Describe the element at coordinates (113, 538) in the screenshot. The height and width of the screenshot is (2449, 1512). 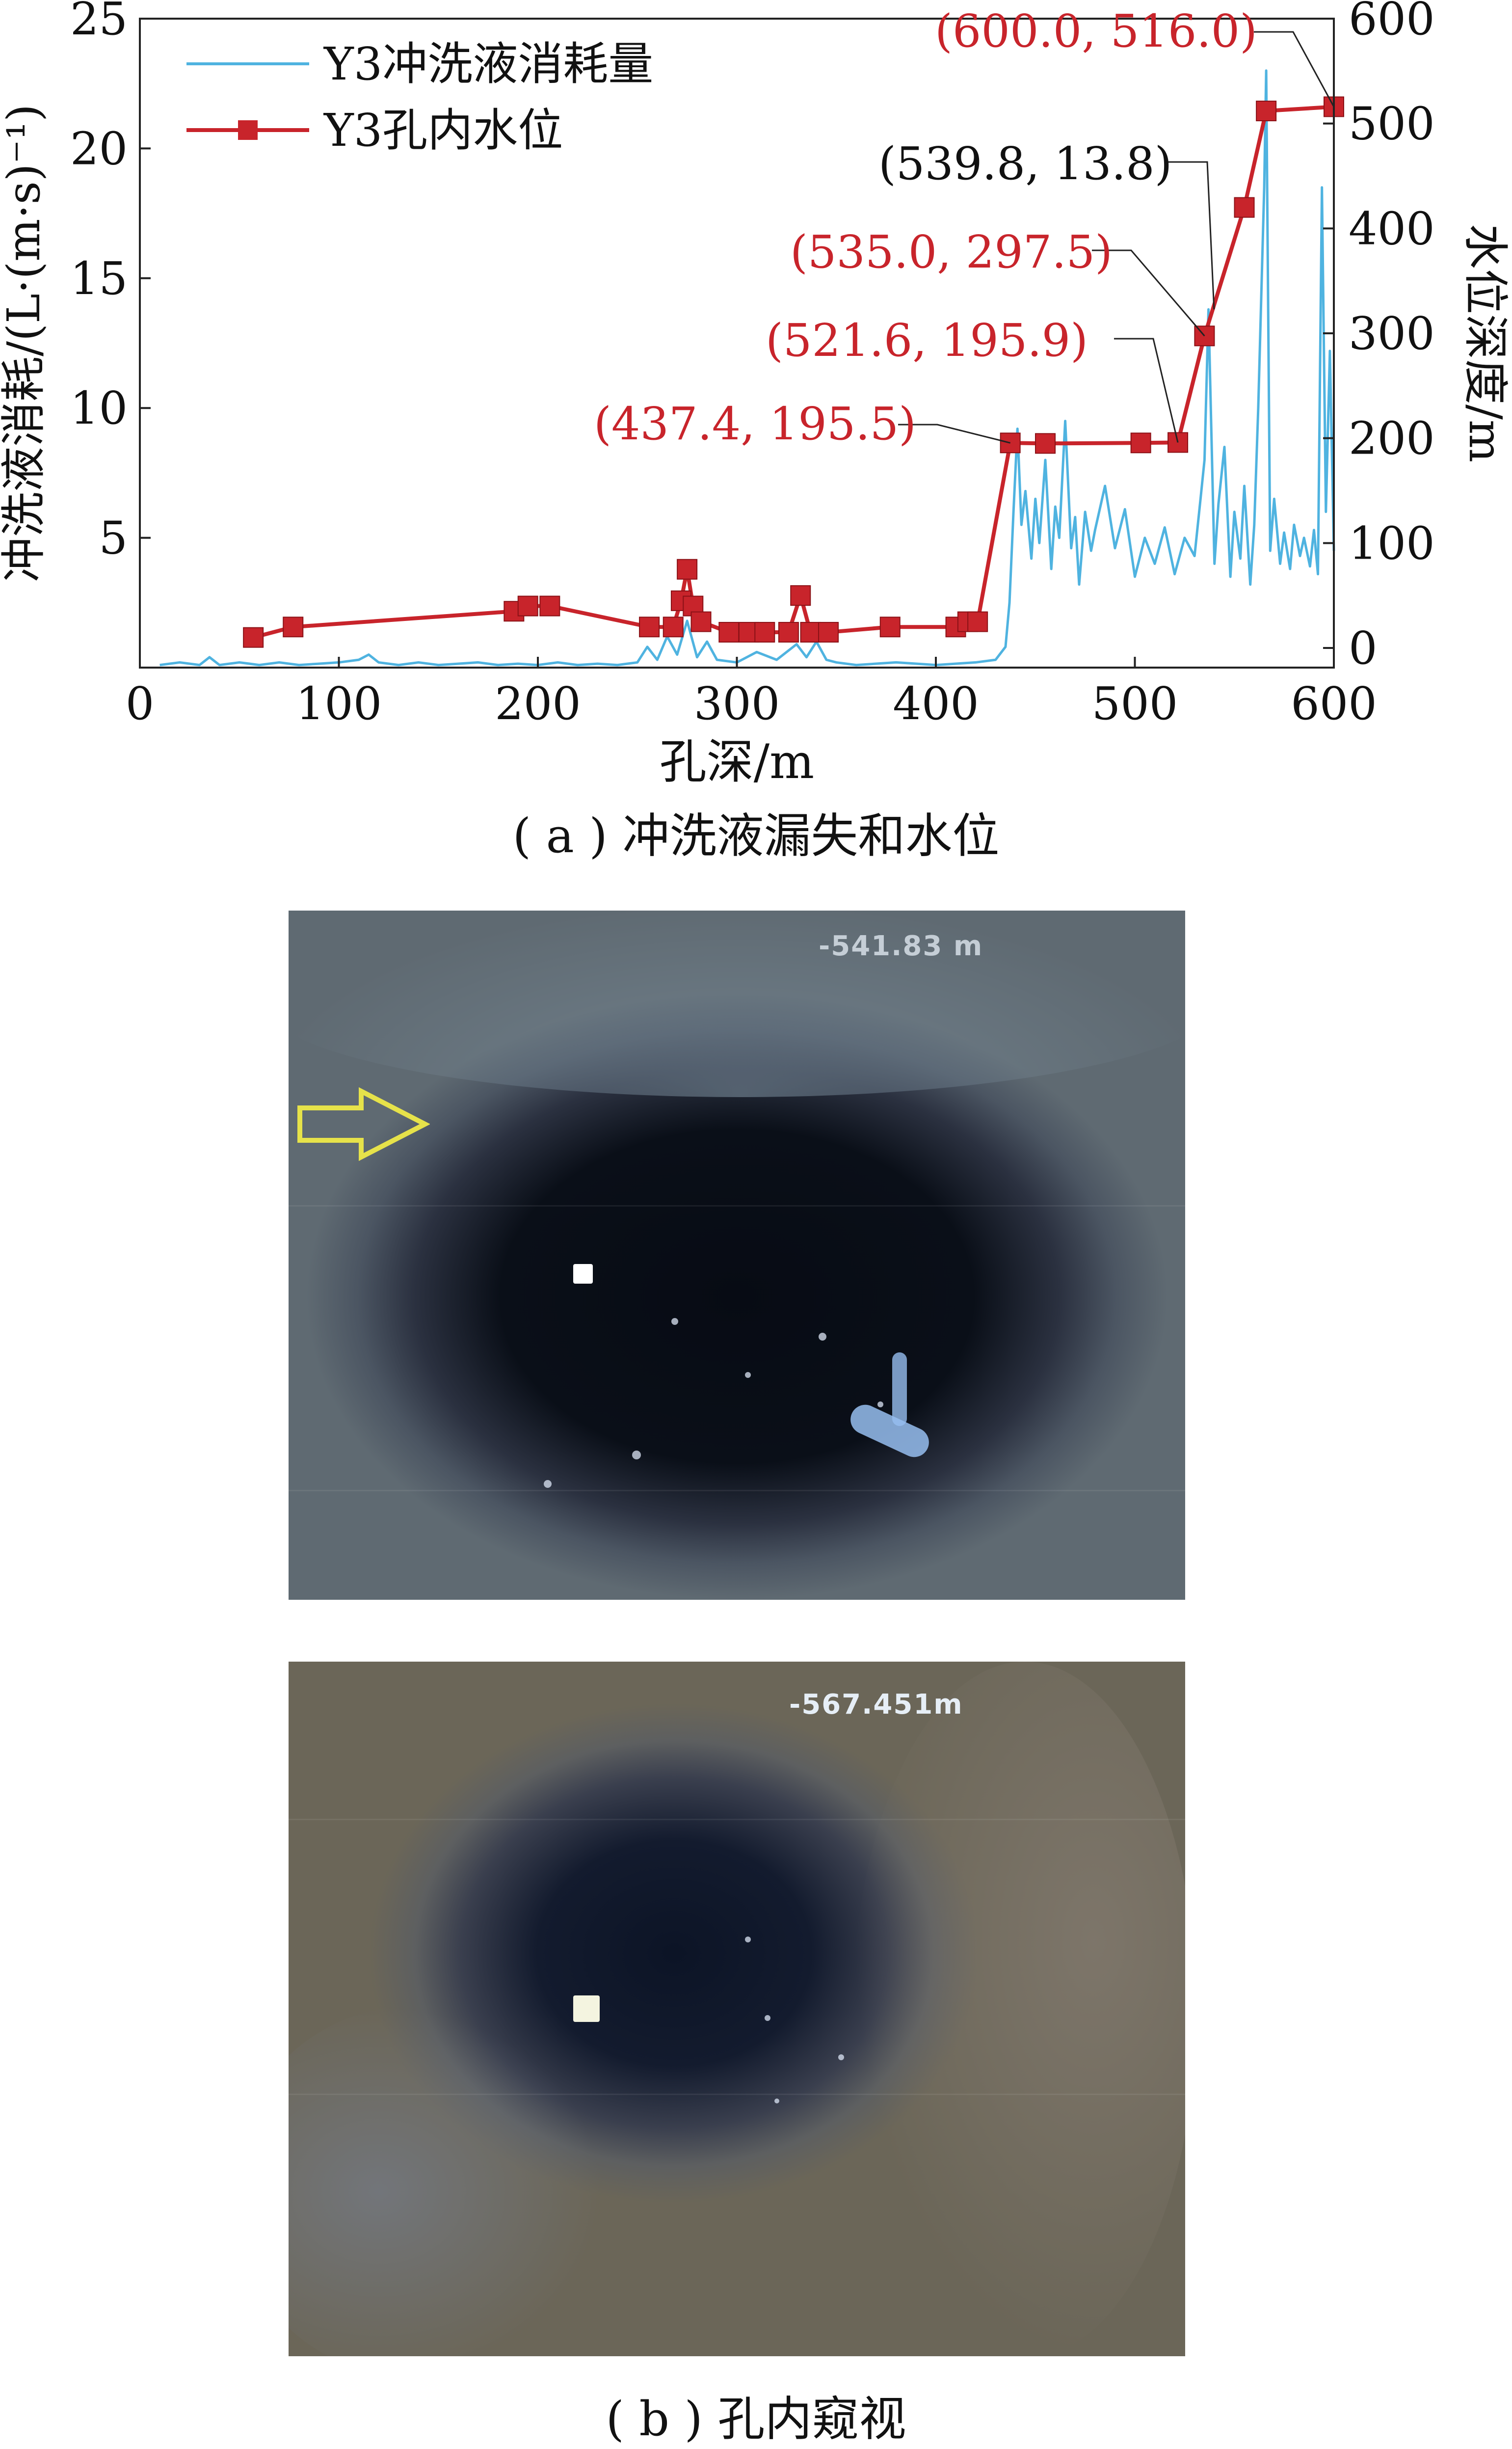
I see `y-left-tick-label: 5` at that location.